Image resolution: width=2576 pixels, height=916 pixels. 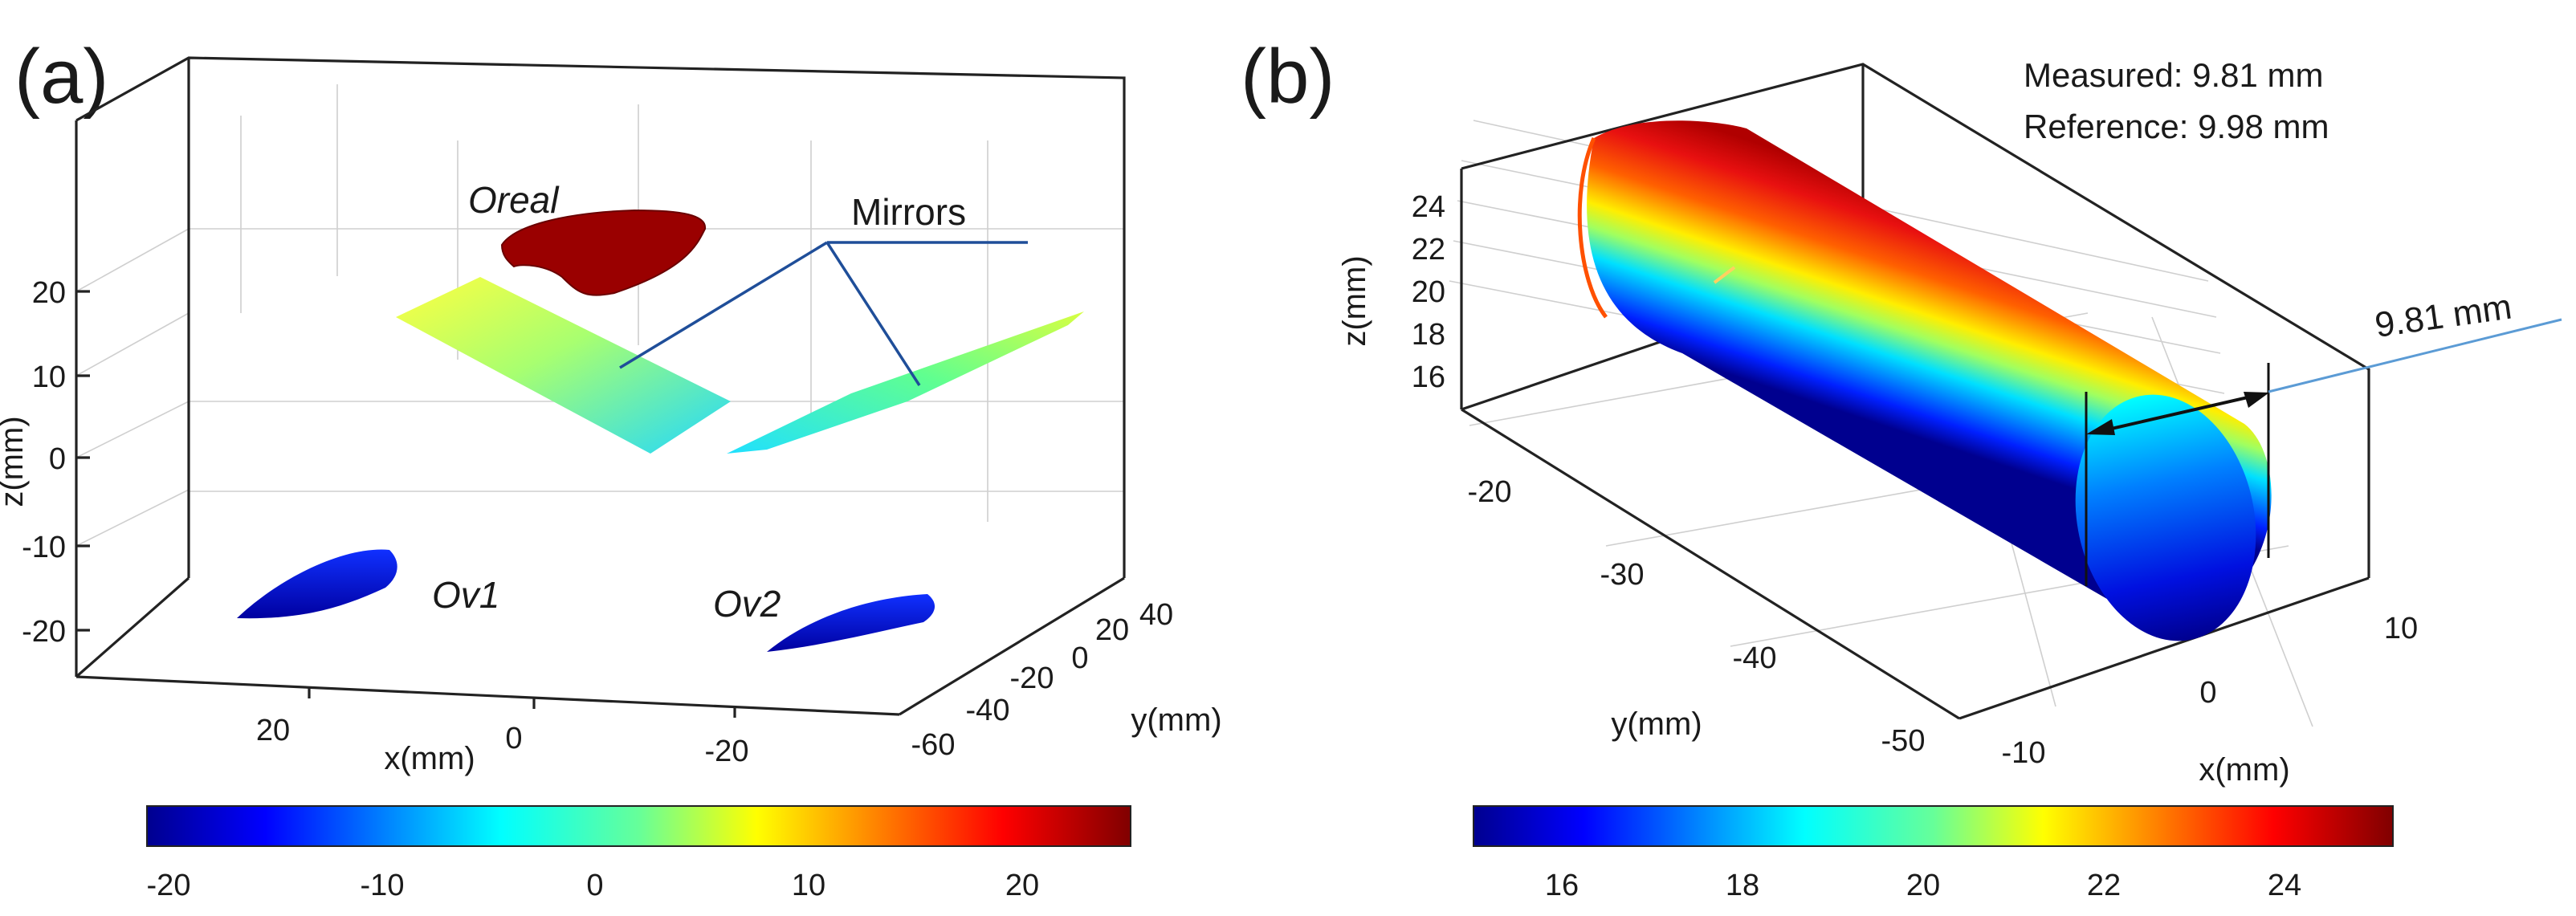 I want to click on panel-a-y-tick-label: -40, so click(x=988, y=710).